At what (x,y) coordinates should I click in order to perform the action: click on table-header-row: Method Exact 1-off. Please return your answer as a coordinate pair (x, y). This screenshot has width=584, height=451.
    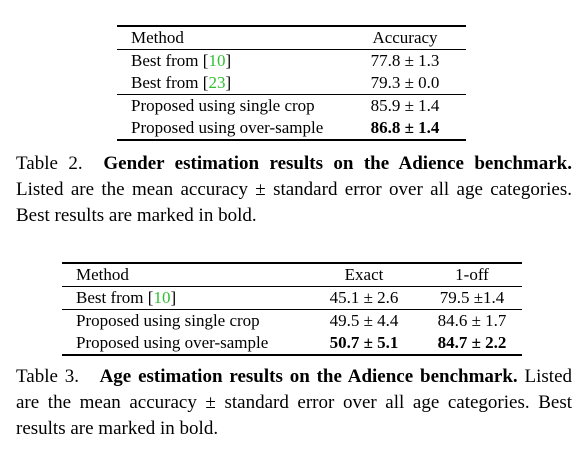
    Looking at the image, I should click on (292, 275).